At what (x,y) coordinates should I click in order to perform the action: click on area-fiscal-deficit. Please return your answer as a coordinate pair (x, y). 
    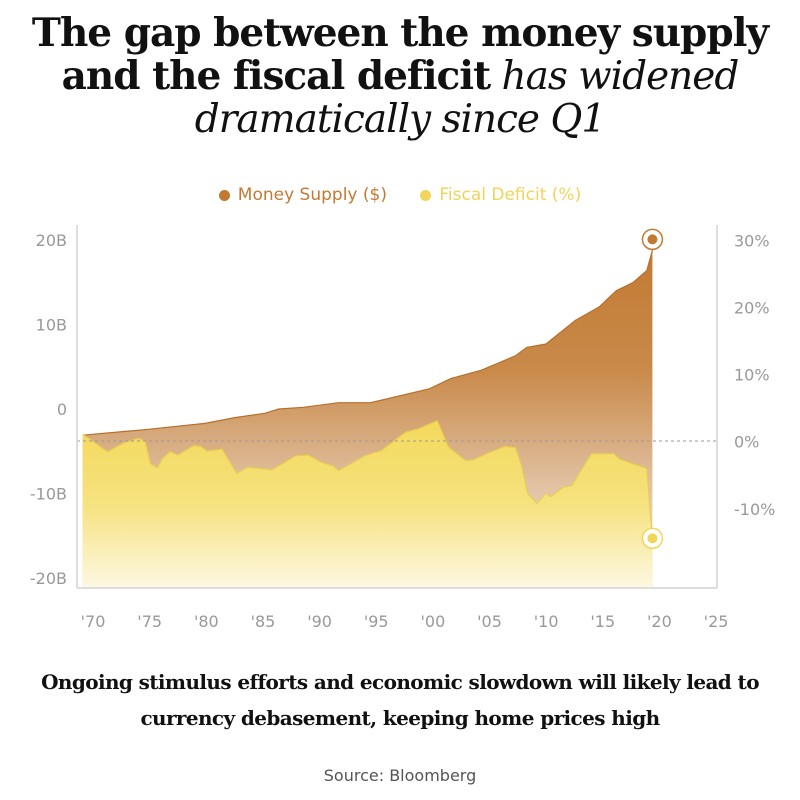
    Looking at the image, I should click on (367, 504).